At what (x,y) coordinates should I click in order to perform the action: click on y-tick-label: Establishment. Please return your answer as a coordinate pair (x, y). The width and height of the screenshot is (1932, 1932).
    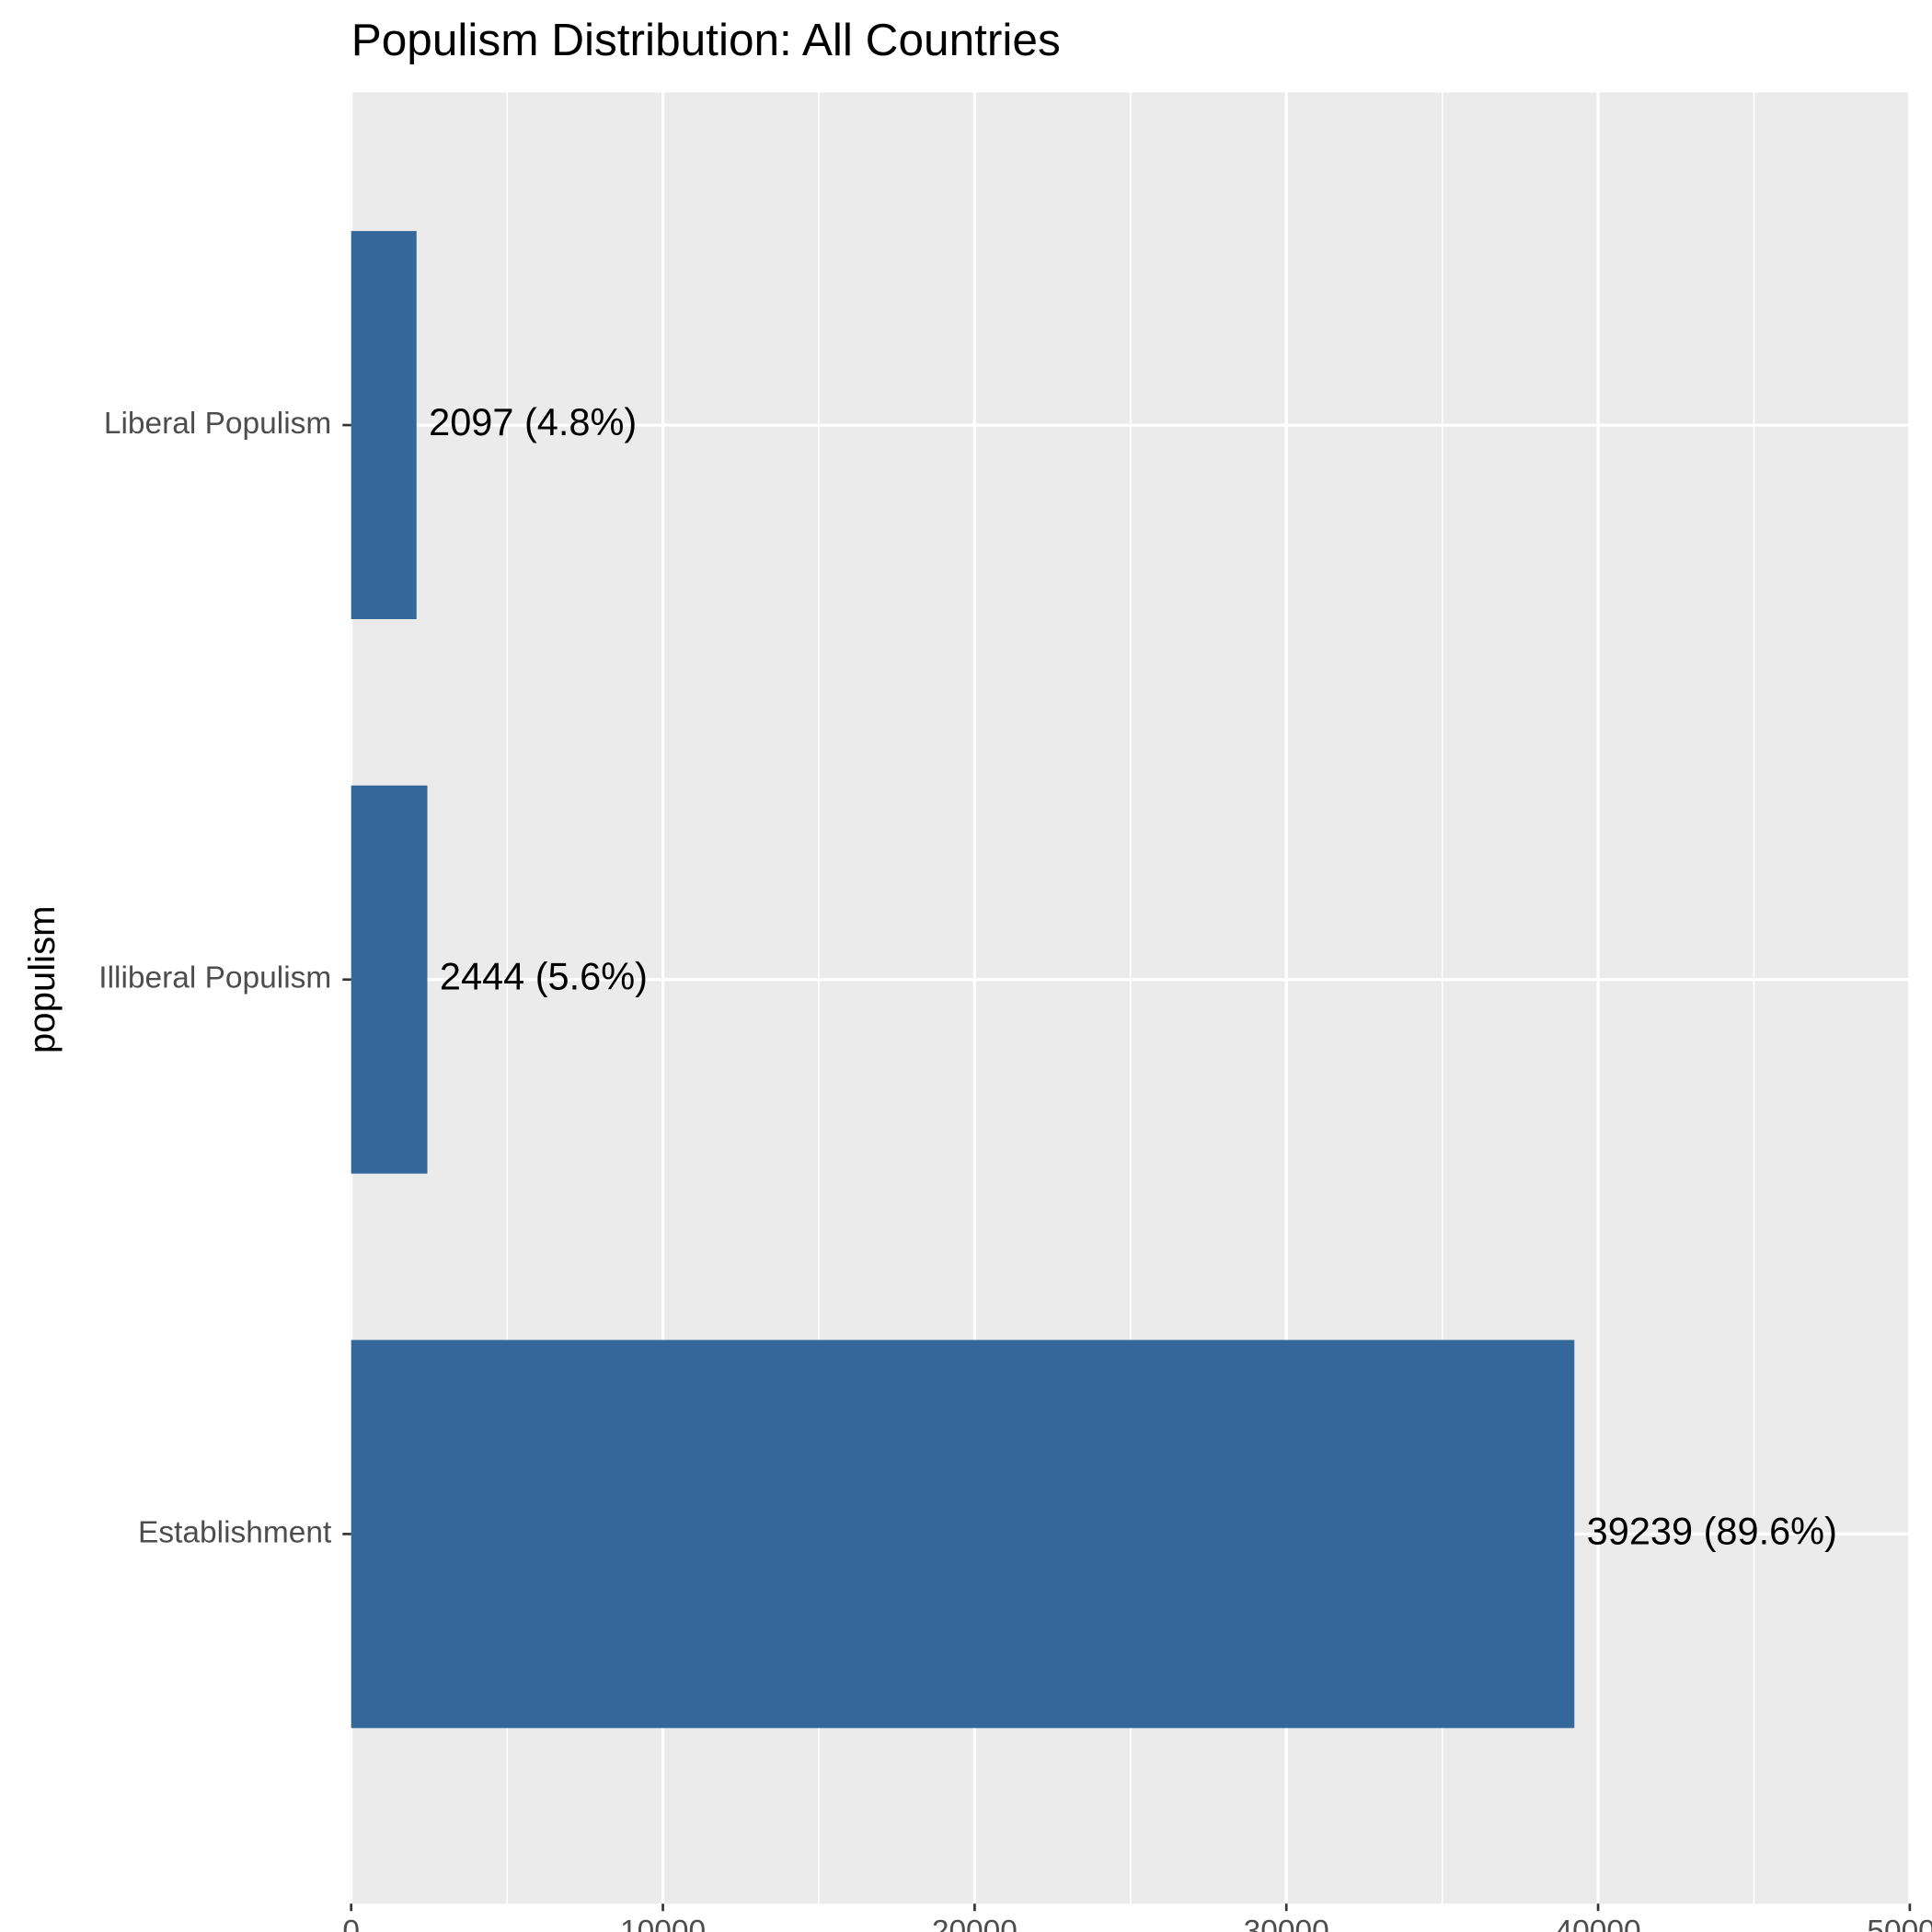
    Looking at the image, I should click on (235, 1532).